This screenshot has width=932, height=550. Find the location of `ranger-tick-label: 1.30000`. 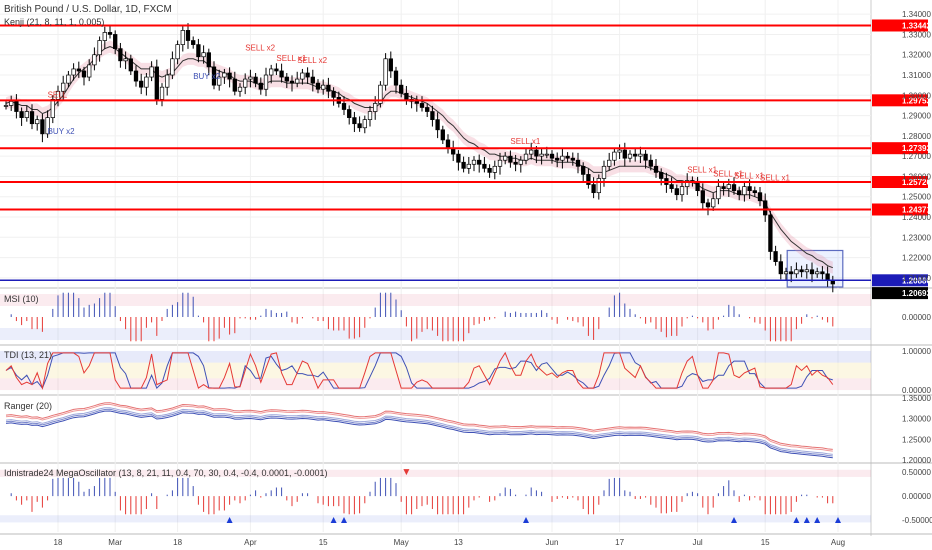

ranger-tick-label: 1.30000 is located at coordinates (916, 419).